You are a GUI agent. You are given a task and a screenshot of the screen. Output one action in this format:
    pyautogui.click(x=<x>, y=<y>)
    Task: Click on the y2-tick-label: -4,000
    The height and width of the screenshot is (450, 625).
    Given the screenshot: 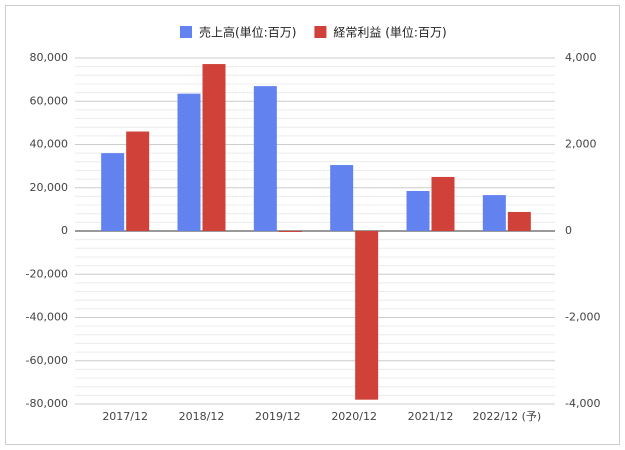 What is the action you would take?
    pyautogui.click(x=582, y=403)
    